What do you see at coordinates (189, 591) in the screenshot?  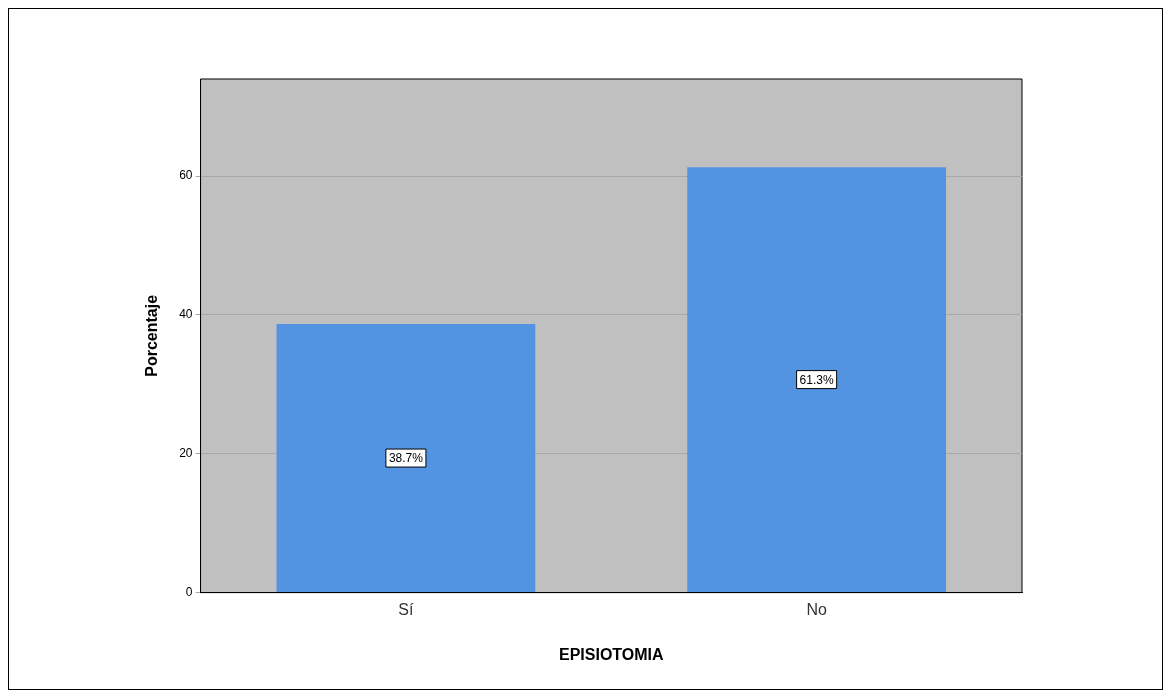 I see `y-tick-label: 0` at bounding box center [189, 591].